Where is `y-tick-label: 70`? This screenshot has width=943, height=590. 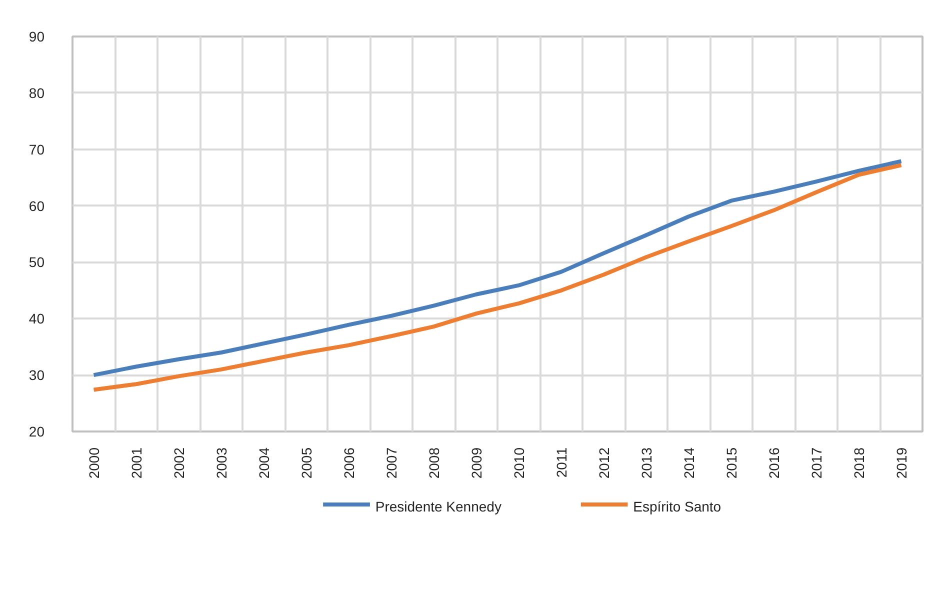
y-tick-label: 70 is located at coordinates (36, 149).